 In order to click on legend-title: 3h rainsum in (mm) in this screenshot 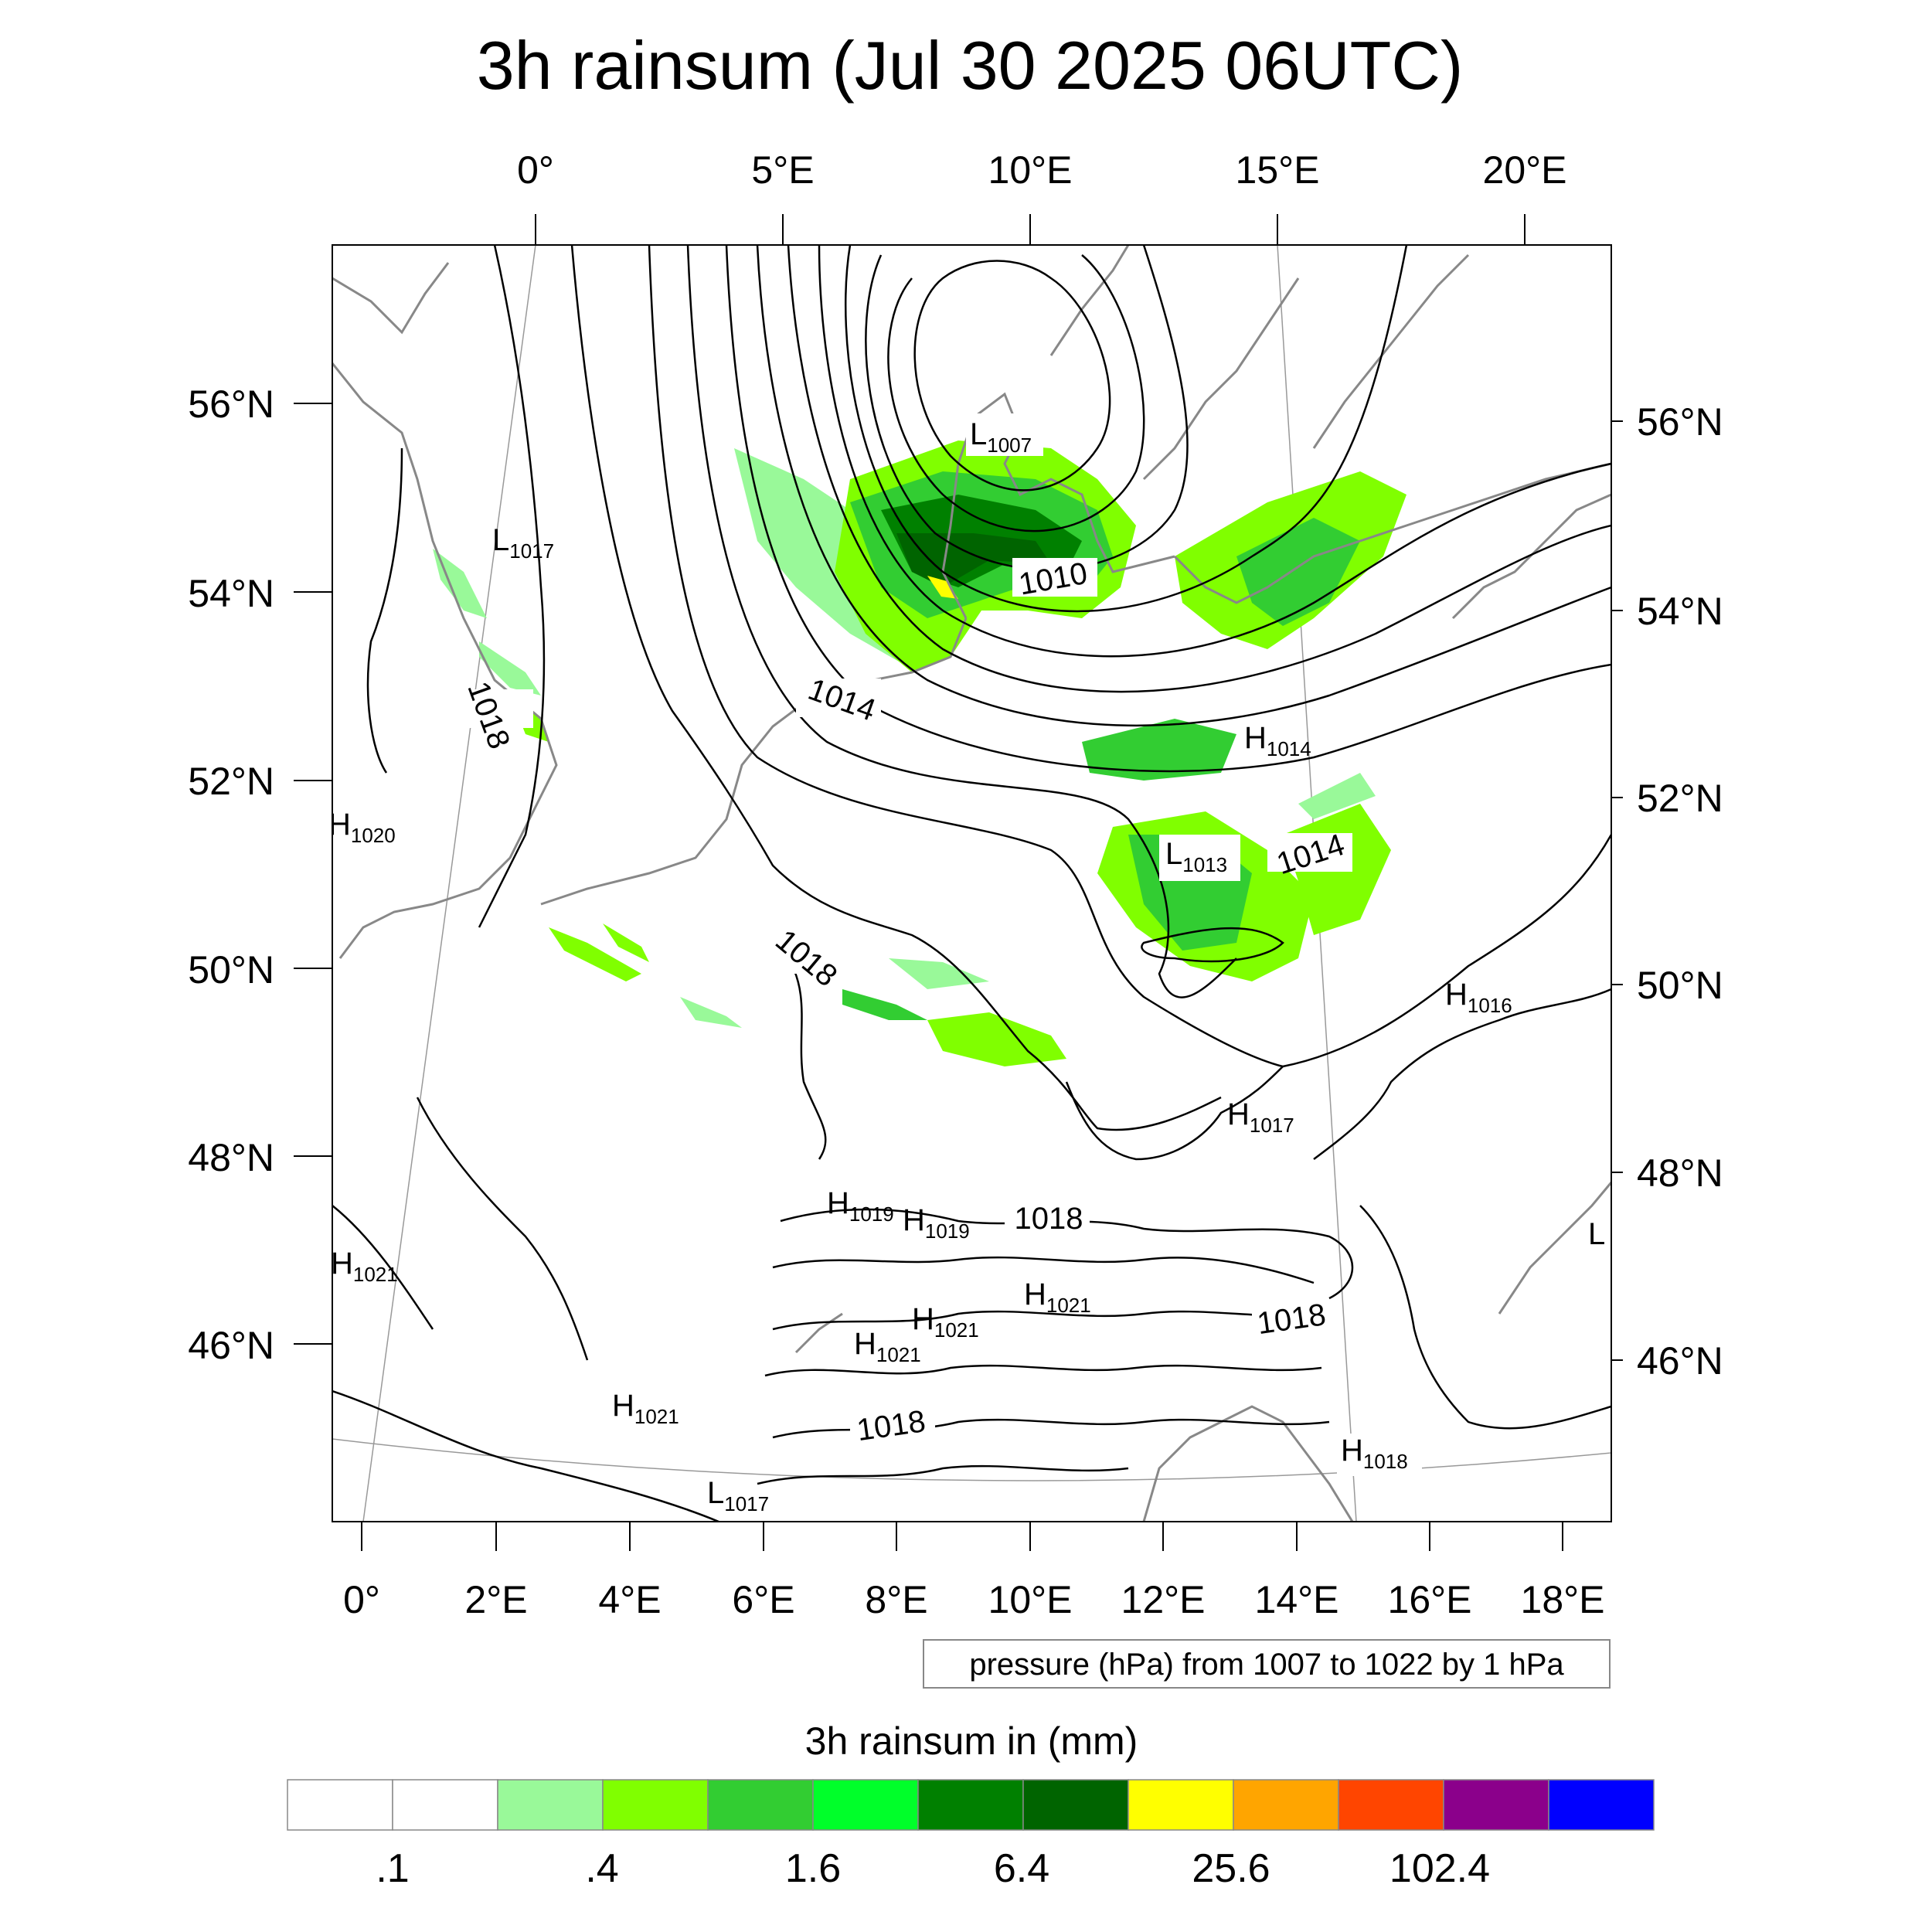, I will do `click(971, 1741)`.